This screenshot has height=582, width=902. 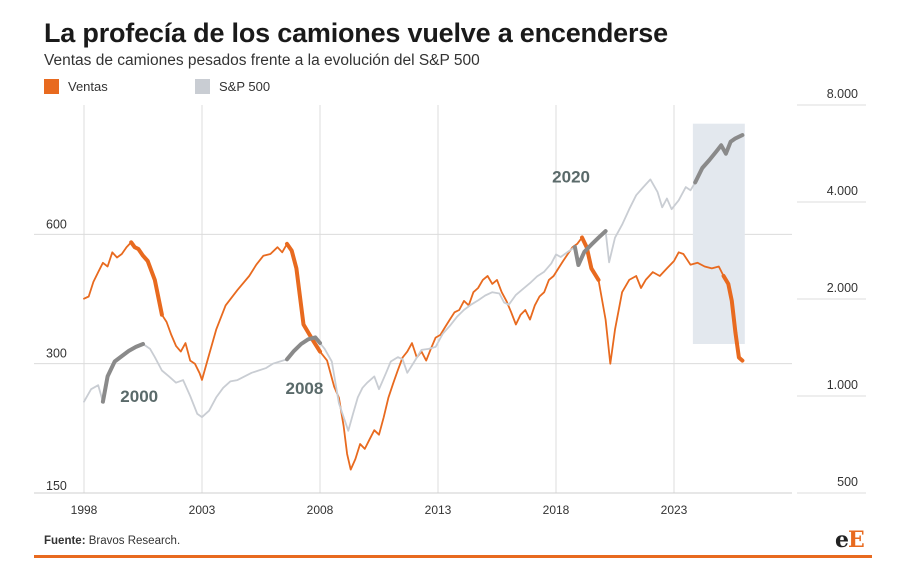 I want to click on annotation-2000: 2000, so click(x=139, y=396).